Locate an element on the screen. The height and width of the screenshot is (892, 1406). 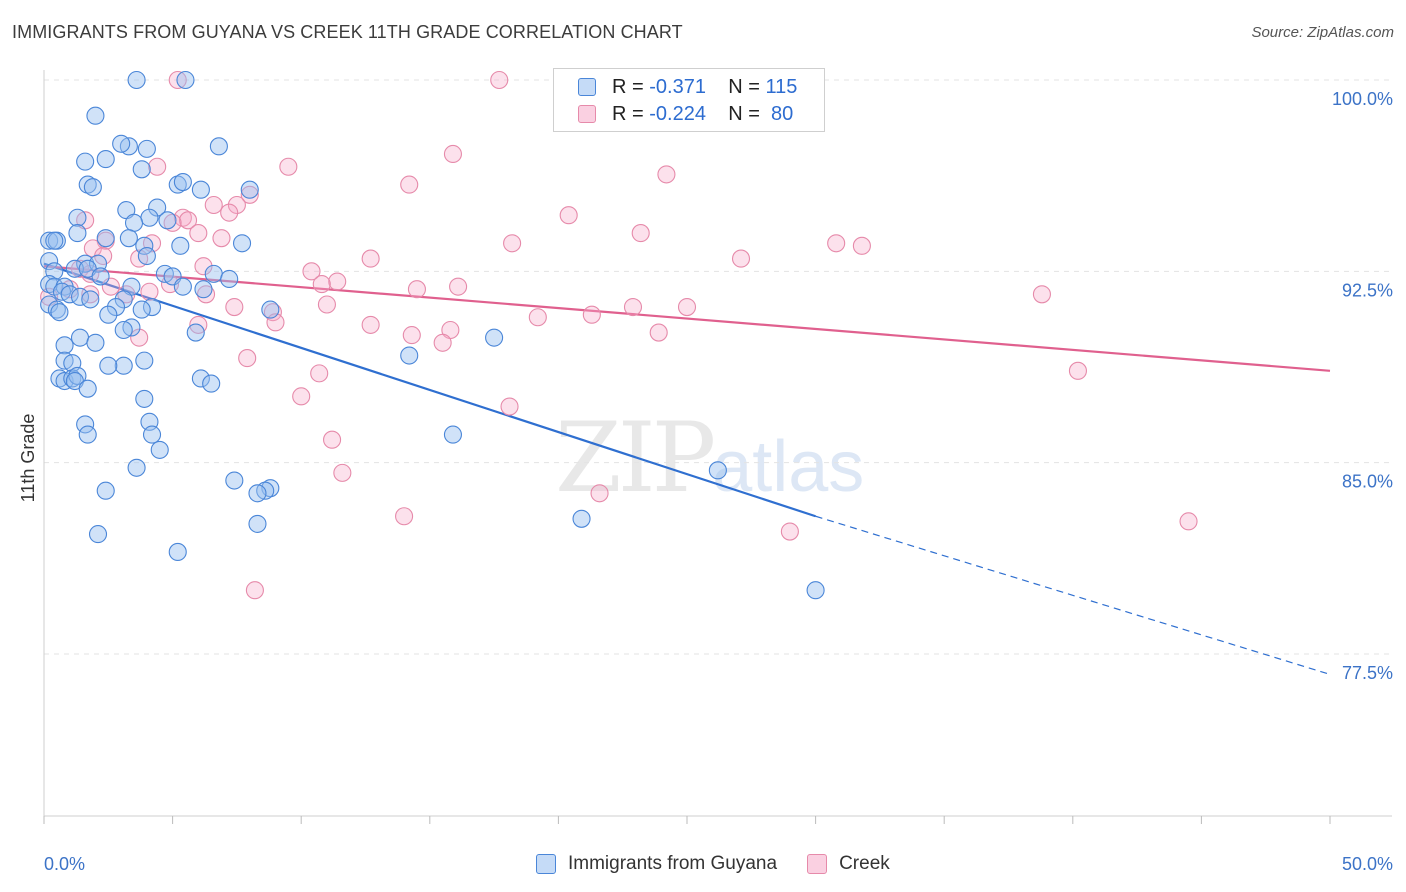
legend-item-guyana: Immigrants from Guyana is located at coordinates (656, 864).